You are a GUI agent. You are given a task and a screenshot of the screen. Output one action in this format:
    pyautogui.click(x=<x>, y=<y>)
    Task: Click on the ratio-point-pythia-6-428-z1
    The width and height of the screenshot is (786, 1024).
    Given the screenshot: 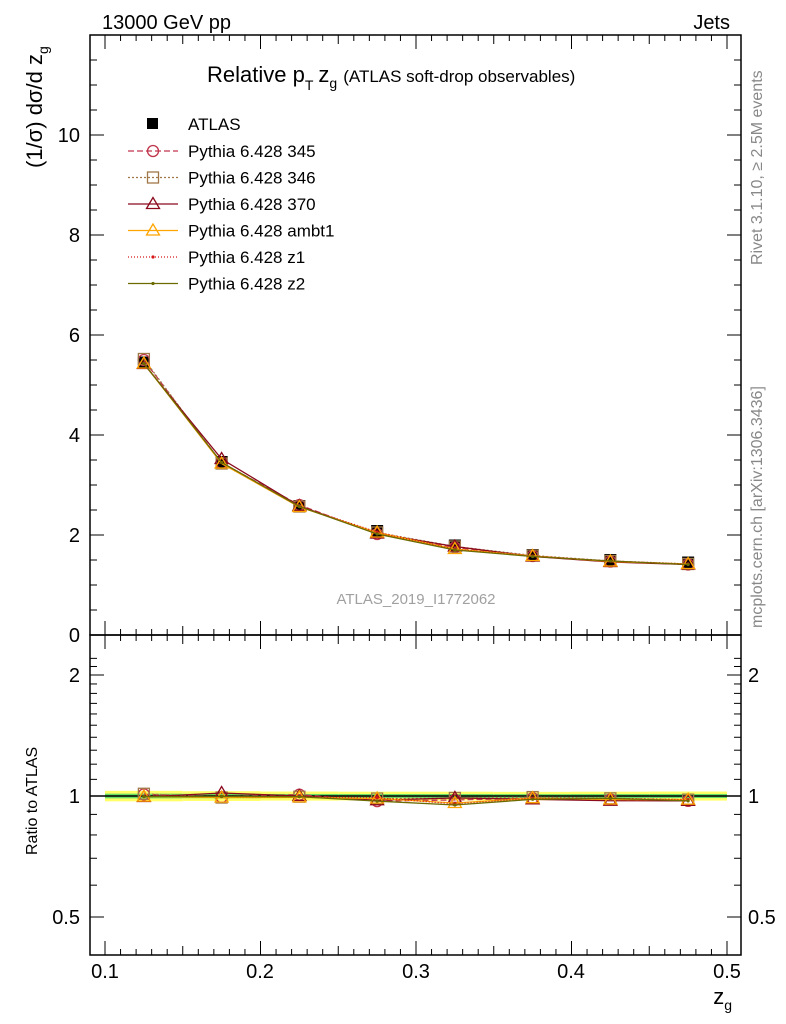 What is the action you would take?
    pyautogui.click(x=377, y=798)
    